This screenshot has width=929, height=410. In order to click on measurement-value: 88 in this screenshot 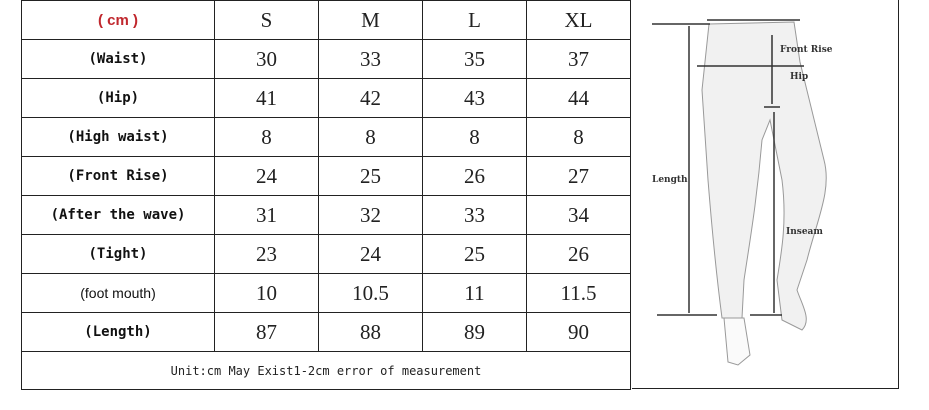, I will do `click(370, 332)`.